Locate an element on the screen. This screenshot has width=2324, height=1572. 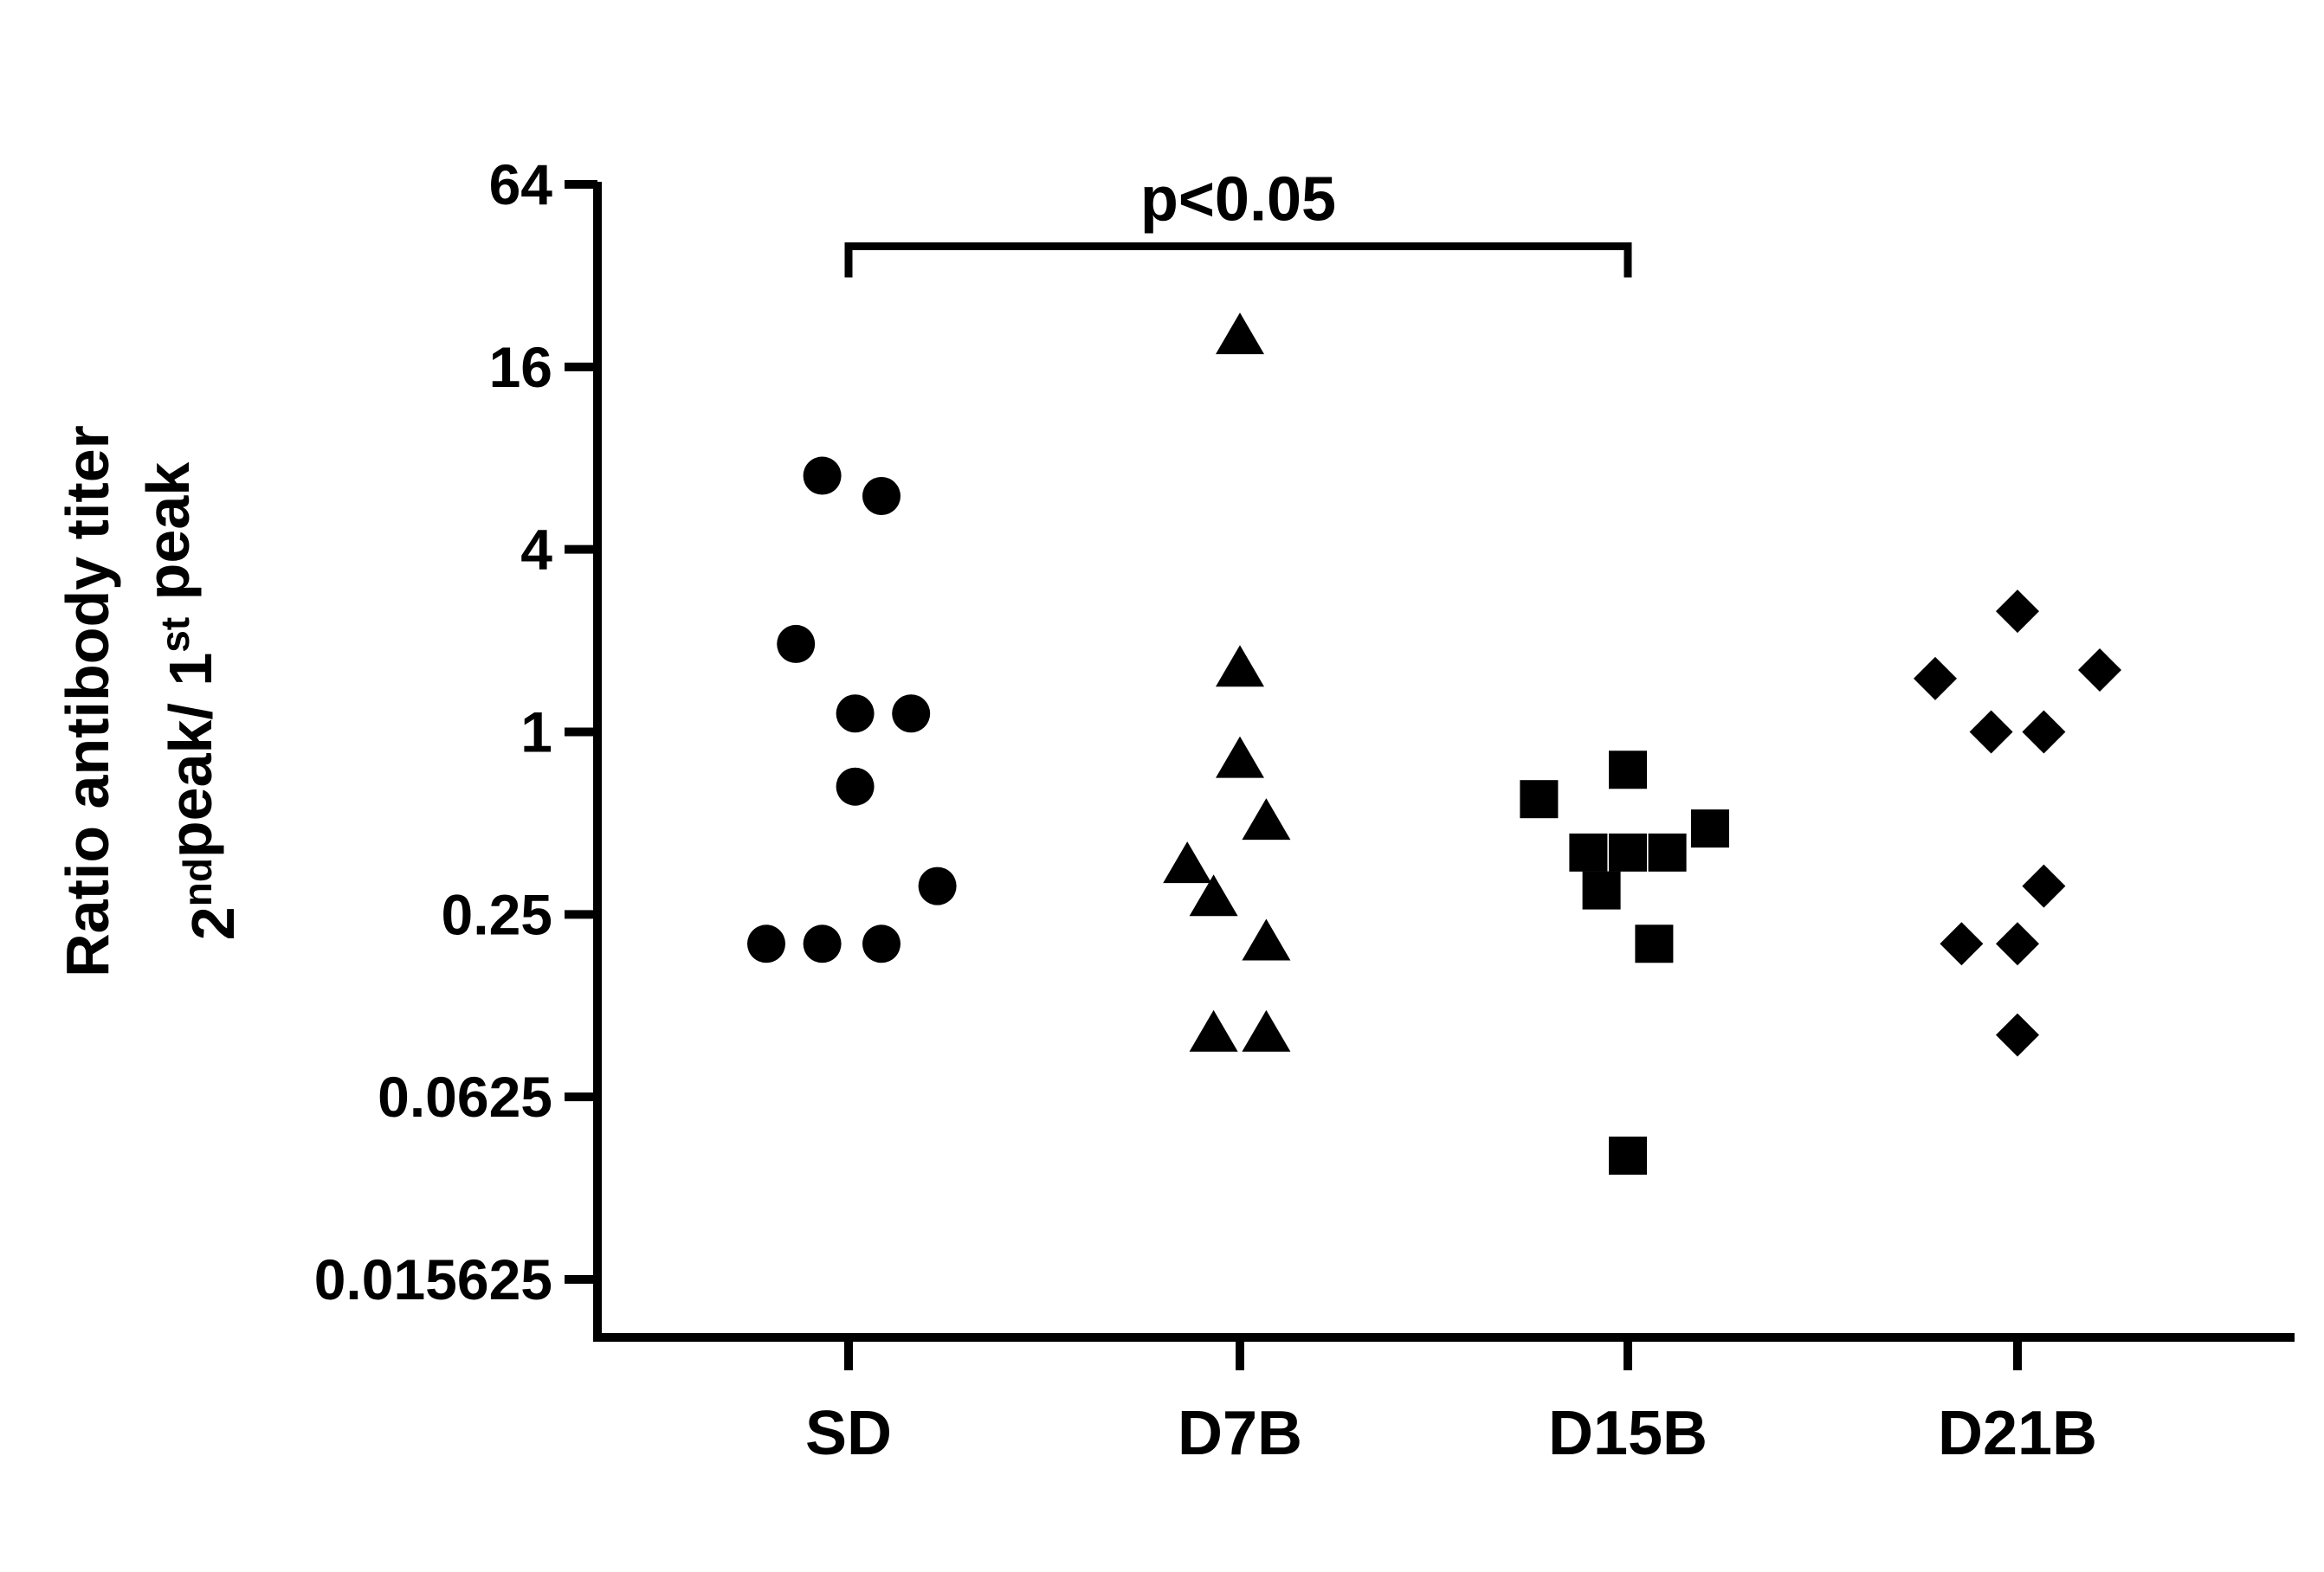
y-tick-label: 64 is located at coordinates (521, 184).